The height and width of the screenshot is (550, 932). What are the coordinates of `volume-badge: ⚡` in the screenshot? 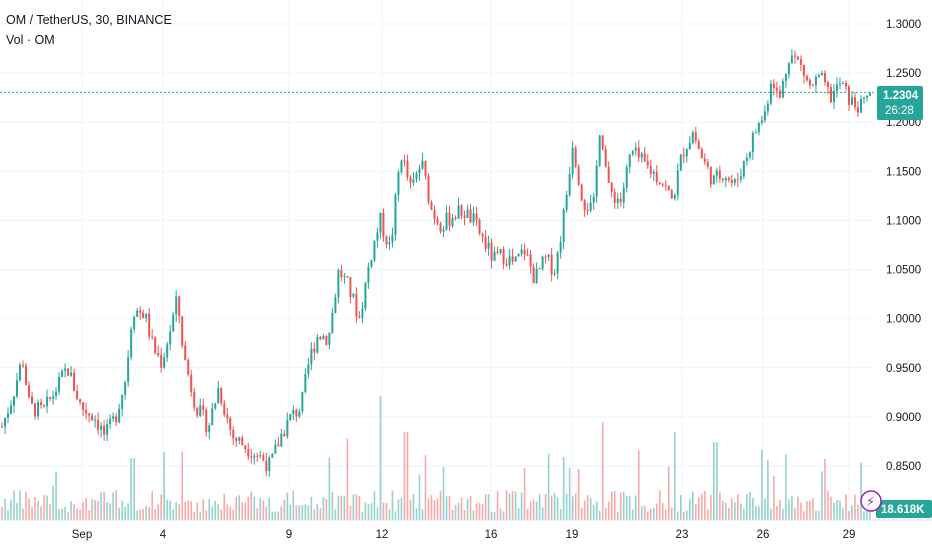 It's located at (871, 501).